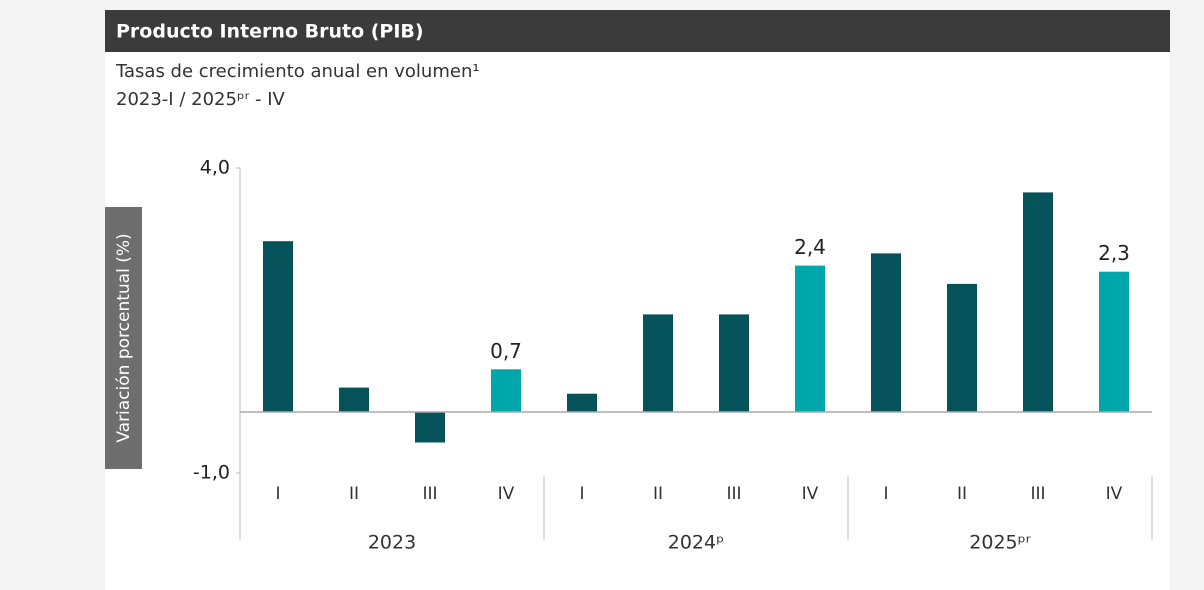 The image size is (1204, 590). What do you see at coordinates (696, 543) in the screenshot?
I see `group-label: 2024ᵖ` at bounding box center [696, 543].